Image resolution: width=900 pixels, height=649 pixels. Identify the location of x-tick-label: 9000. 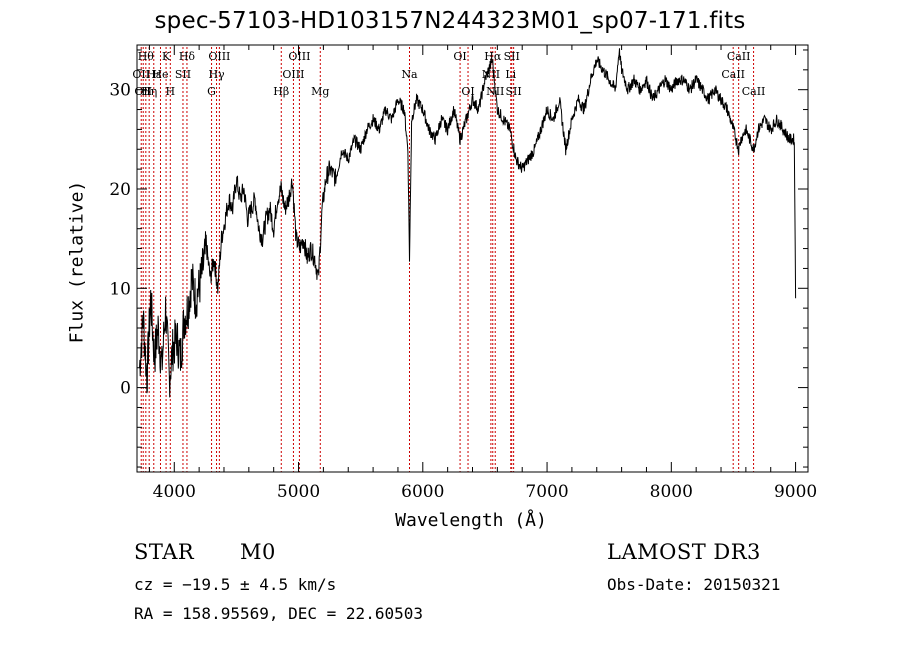
(795, 492).